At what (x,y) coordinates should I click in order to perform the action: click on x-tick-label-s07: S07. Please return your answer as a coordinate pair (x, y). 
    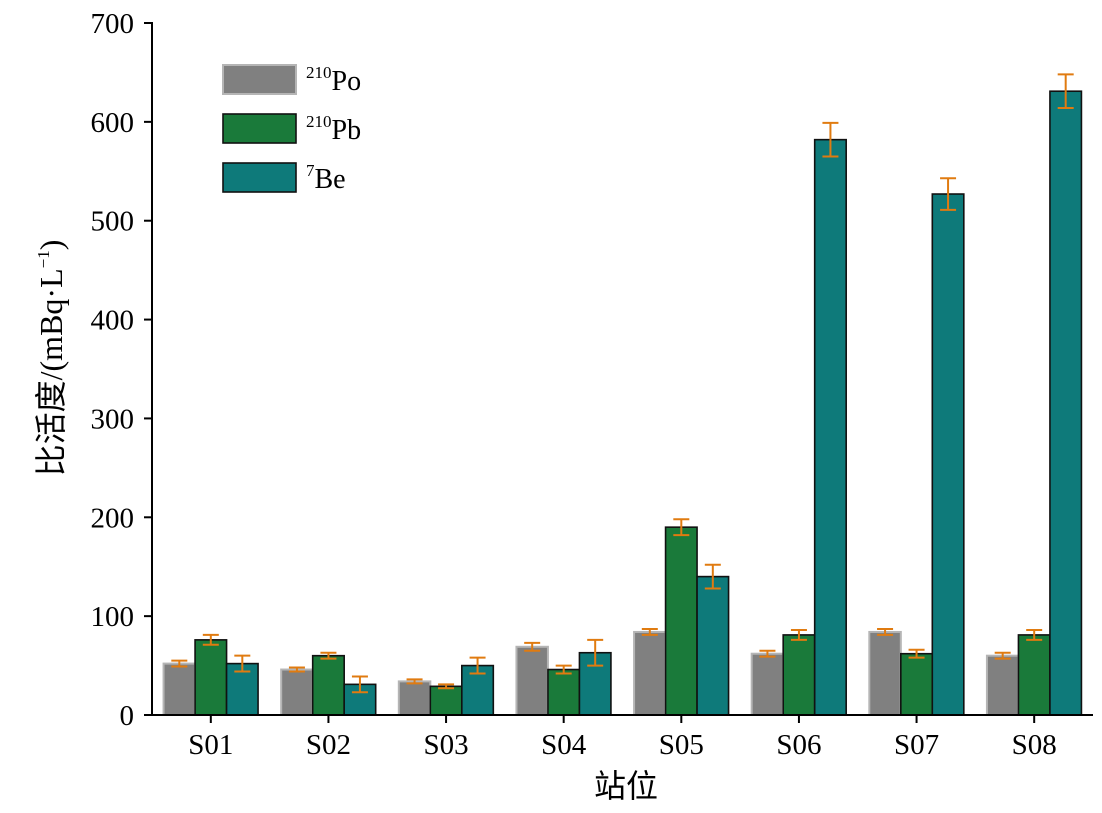
    Looking at the image, I should click on (916, 745).